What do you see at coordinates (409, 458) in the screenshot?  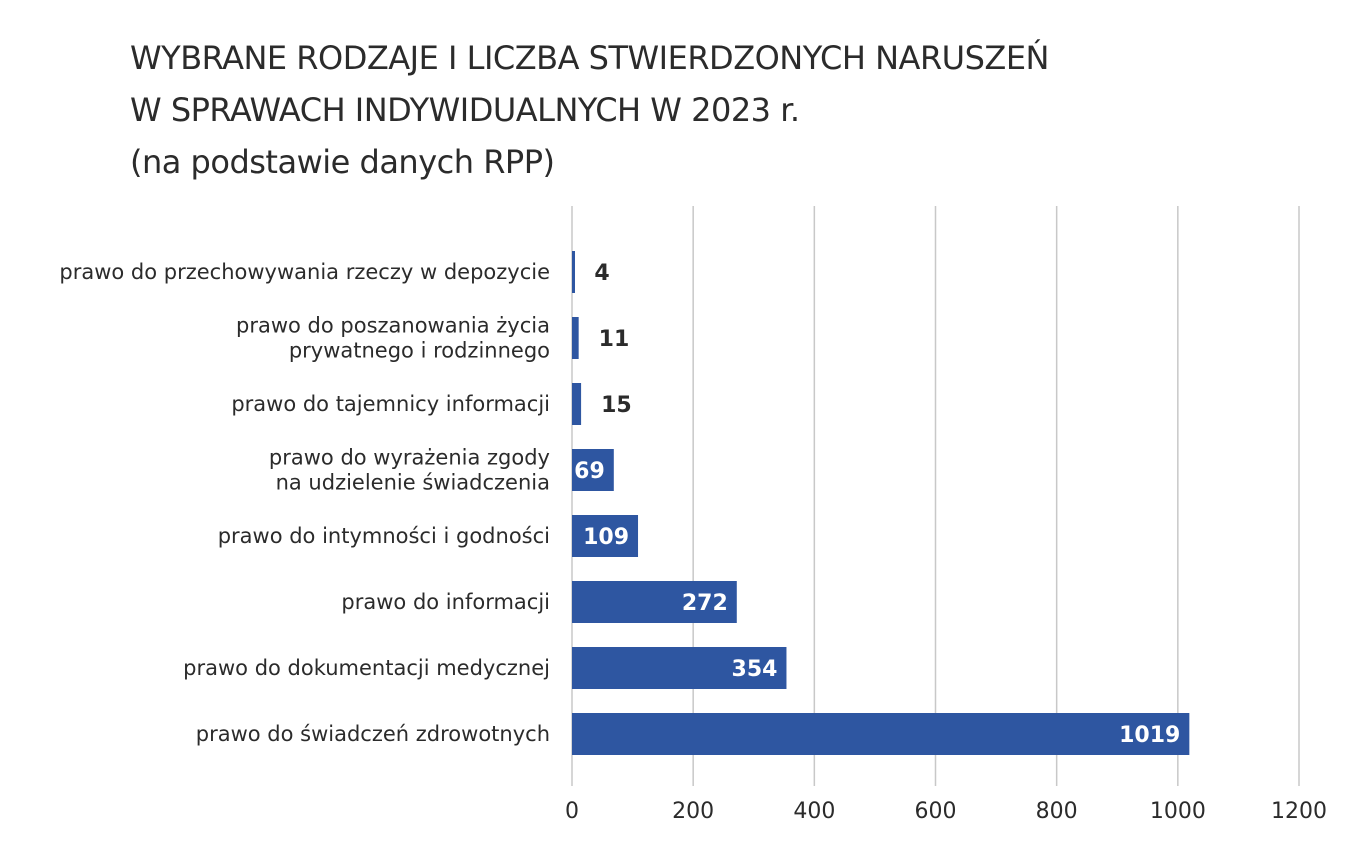 I see `category-label-3-line-0: prawo do wyrażenia zgody` at bounding box center [409, 458].